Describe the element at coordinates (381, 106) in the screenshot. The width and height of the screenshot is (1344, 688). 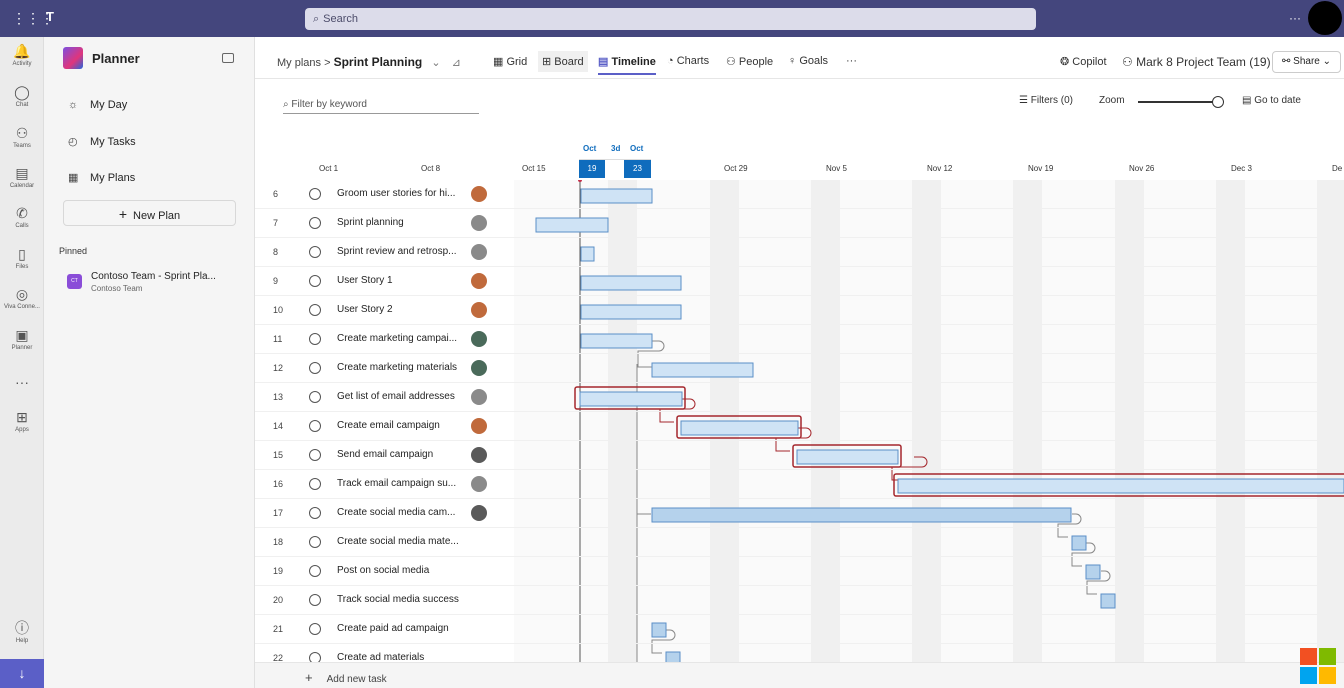
I see `filter-input: ⌕ Filter by keyword` at that location.